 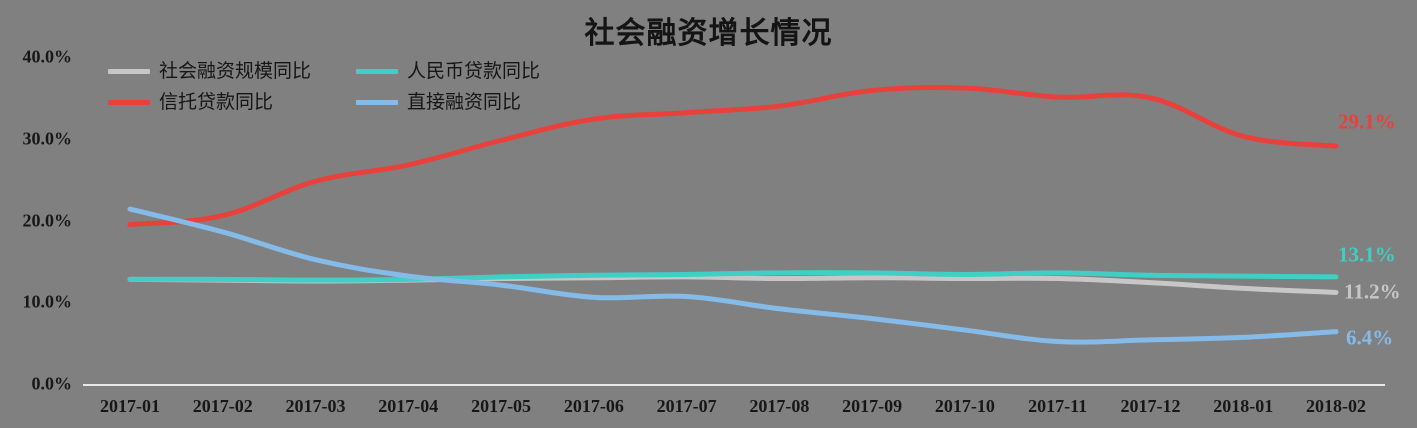 I want to click on legend-label-1: 人民币贷款同比, so click(x=474, y=71).